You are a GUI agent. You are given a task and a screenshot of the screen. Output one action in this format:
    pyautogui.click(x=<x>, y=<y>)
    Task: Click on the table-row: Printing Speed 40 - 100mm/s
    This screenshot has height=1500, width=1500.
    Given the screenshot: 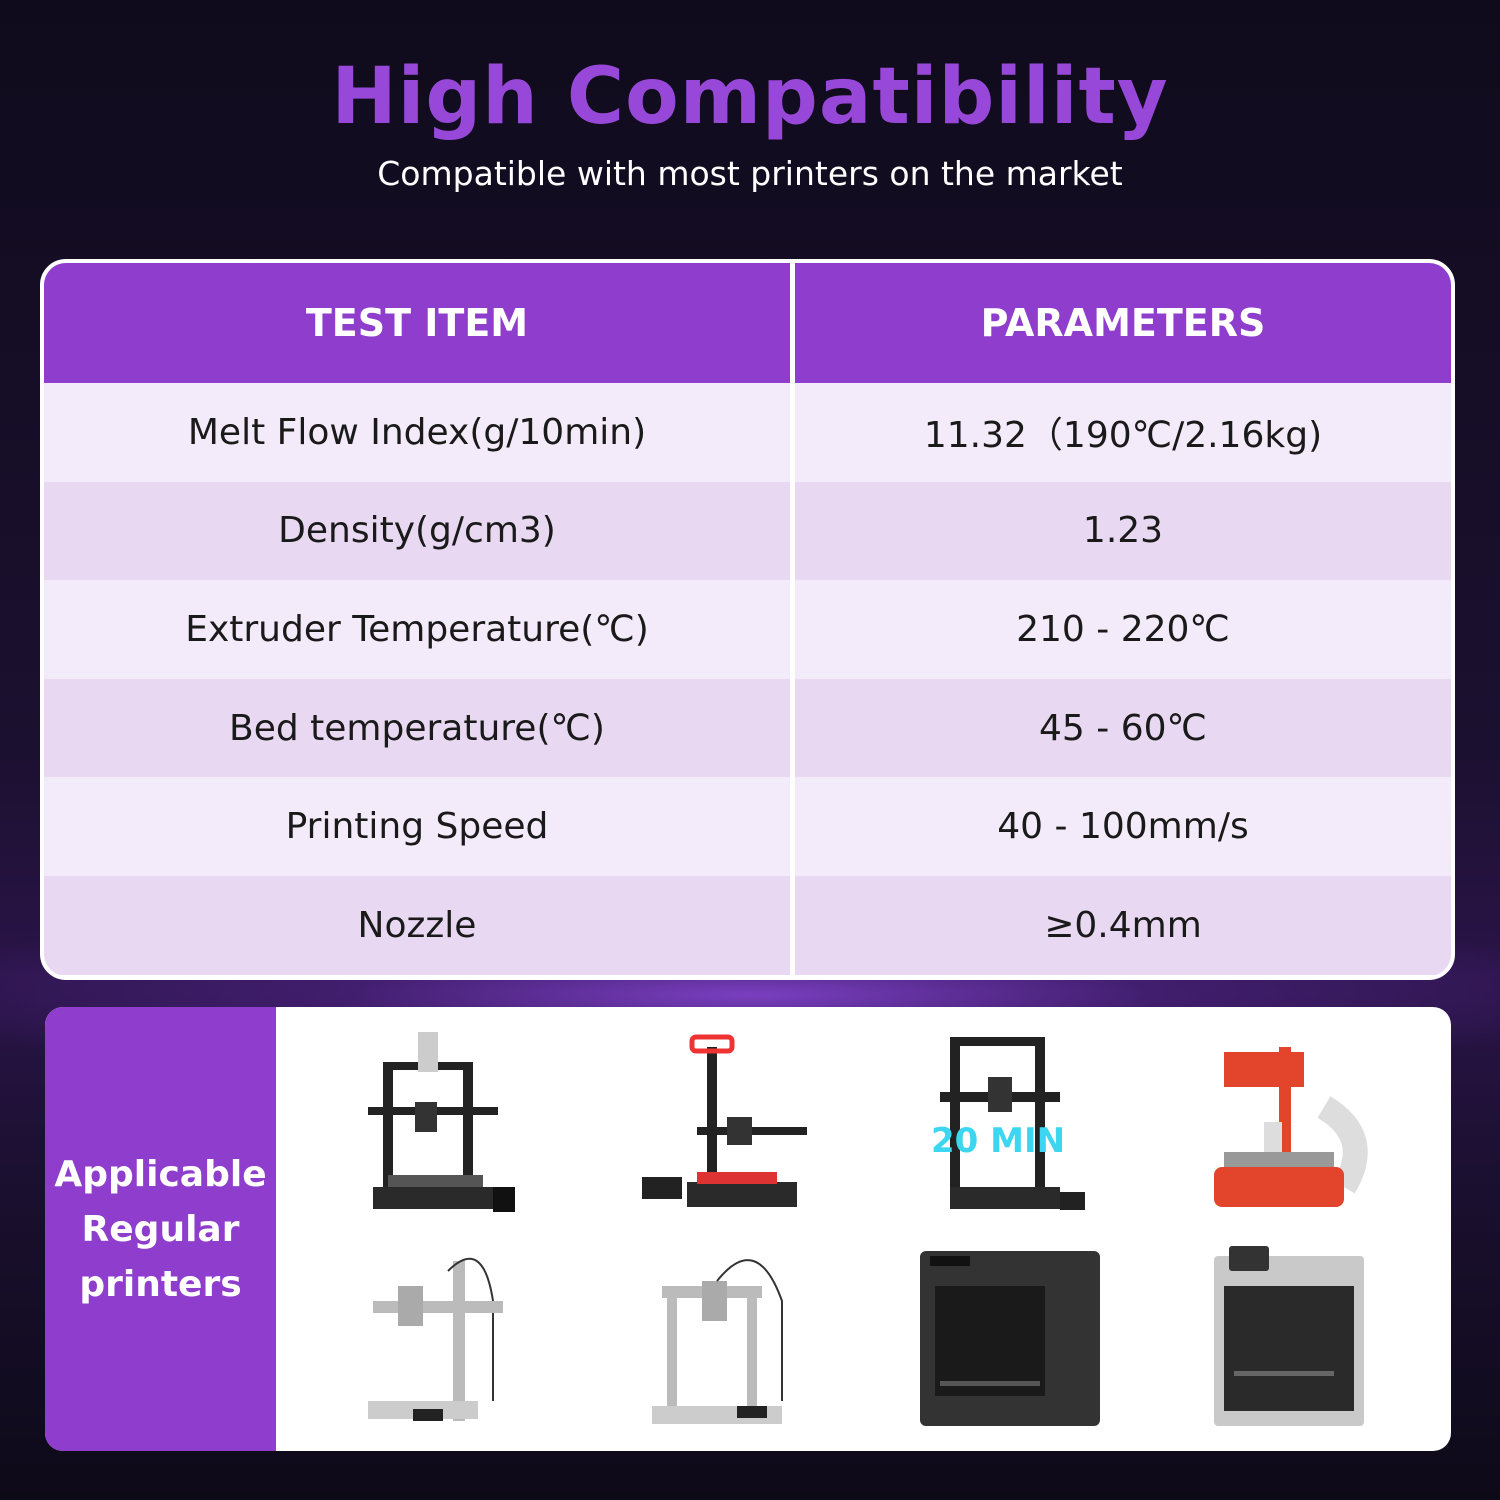 What is the action you would take?
    pyautogui.click(x=747, y=826)
    